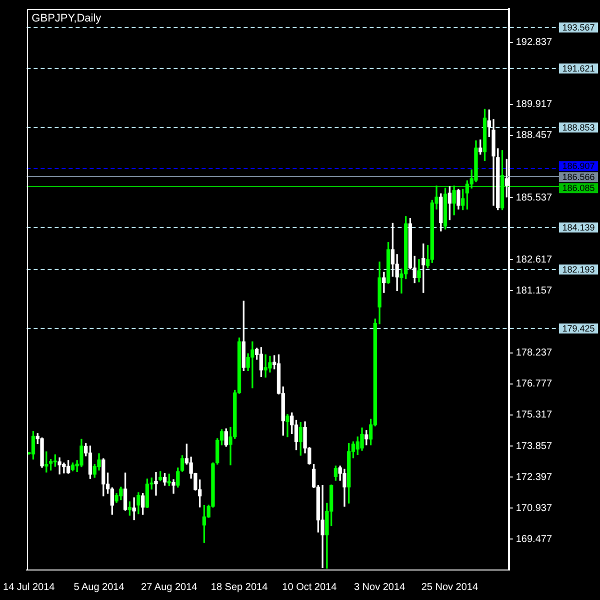  I want to click on y-tick-label: 170.937, so click(534, 508).